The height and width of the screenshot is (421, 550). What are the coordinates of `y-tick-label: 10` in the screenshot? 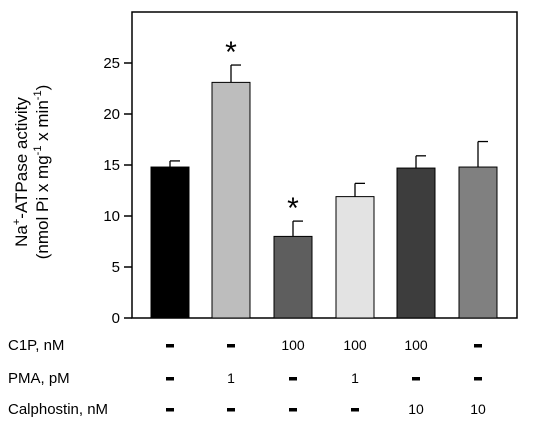 It's located at (111, 216).